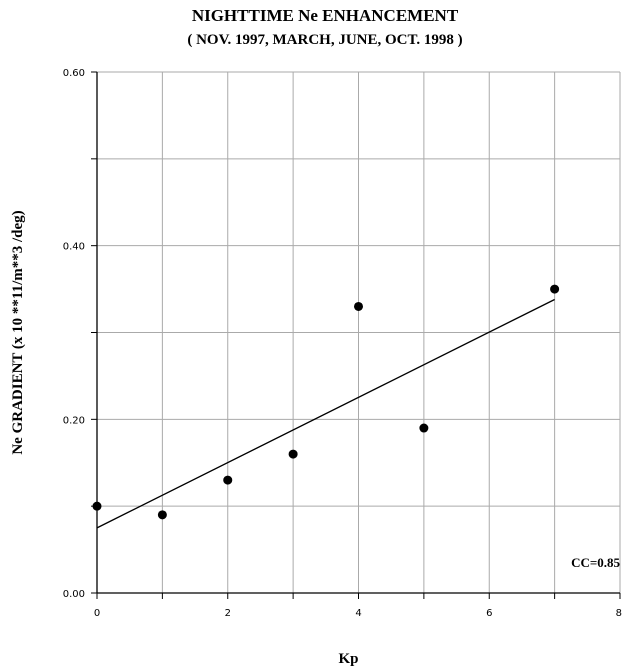 The height and width of the screenshot is (669, 622). Describe the element at coordinates (228, 613) in the screenshot. I see `x-tick-label: 2` at that location.